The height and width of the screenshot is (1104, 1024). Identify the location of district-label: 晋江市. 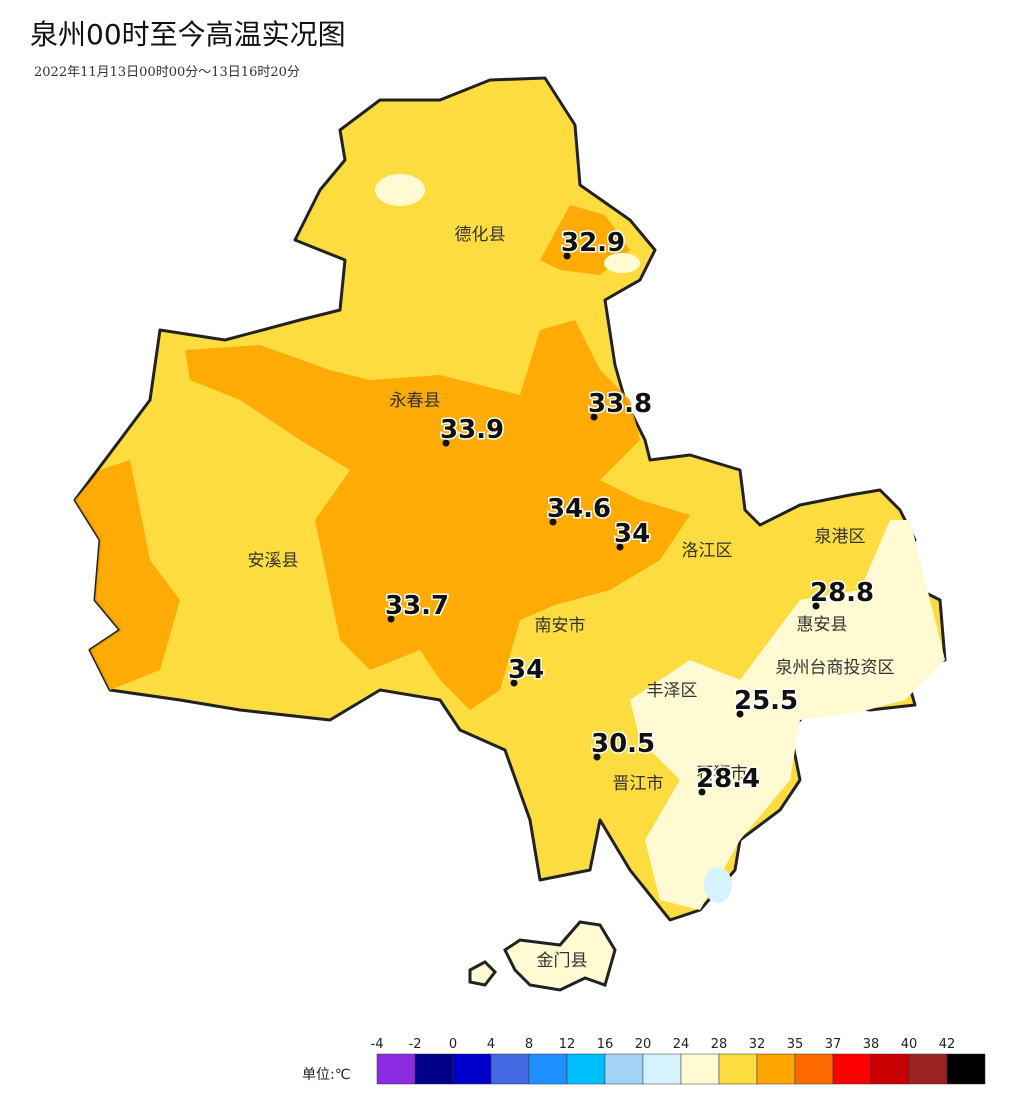
(638, 784).